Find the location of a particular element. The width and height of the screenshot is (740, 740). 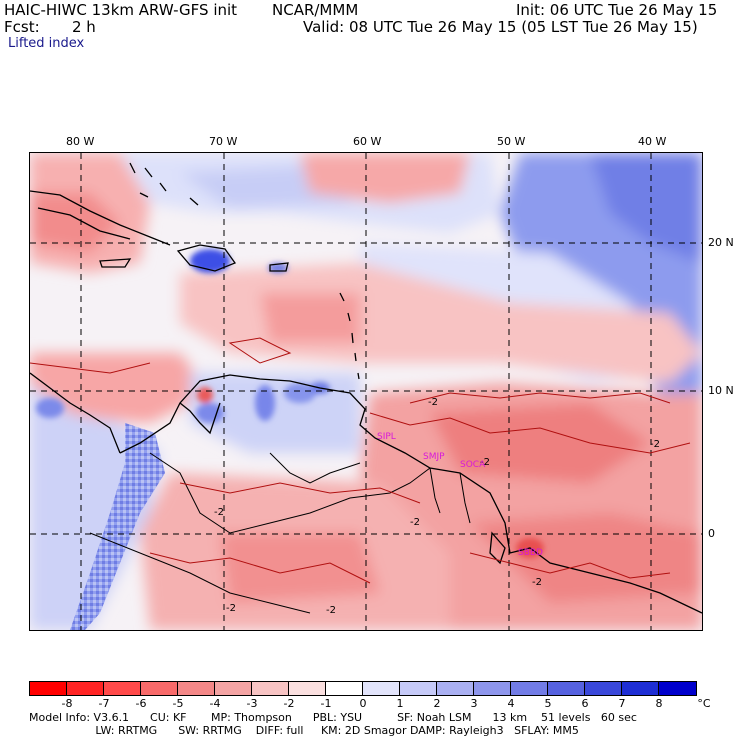

fcst-label: Fcst: is located at coordinates (22, 27).